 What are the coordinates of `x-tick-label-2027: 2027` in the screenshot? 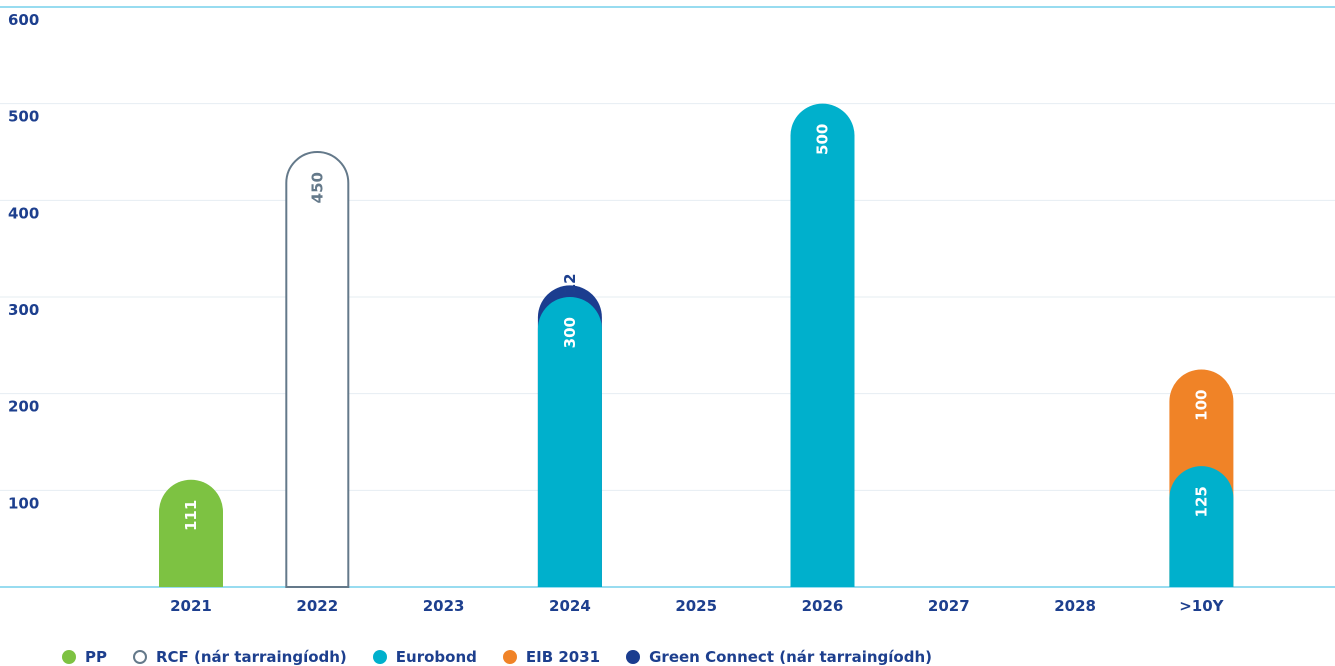 It's located at (949, 606).